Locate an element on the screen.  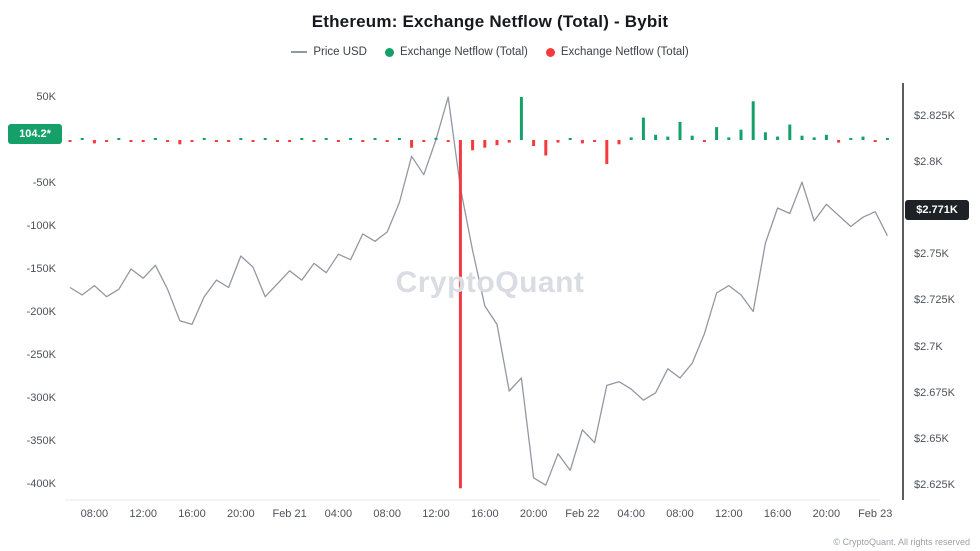
y-axis-left-tick-label: -50K is located at coordinates (44, 183).